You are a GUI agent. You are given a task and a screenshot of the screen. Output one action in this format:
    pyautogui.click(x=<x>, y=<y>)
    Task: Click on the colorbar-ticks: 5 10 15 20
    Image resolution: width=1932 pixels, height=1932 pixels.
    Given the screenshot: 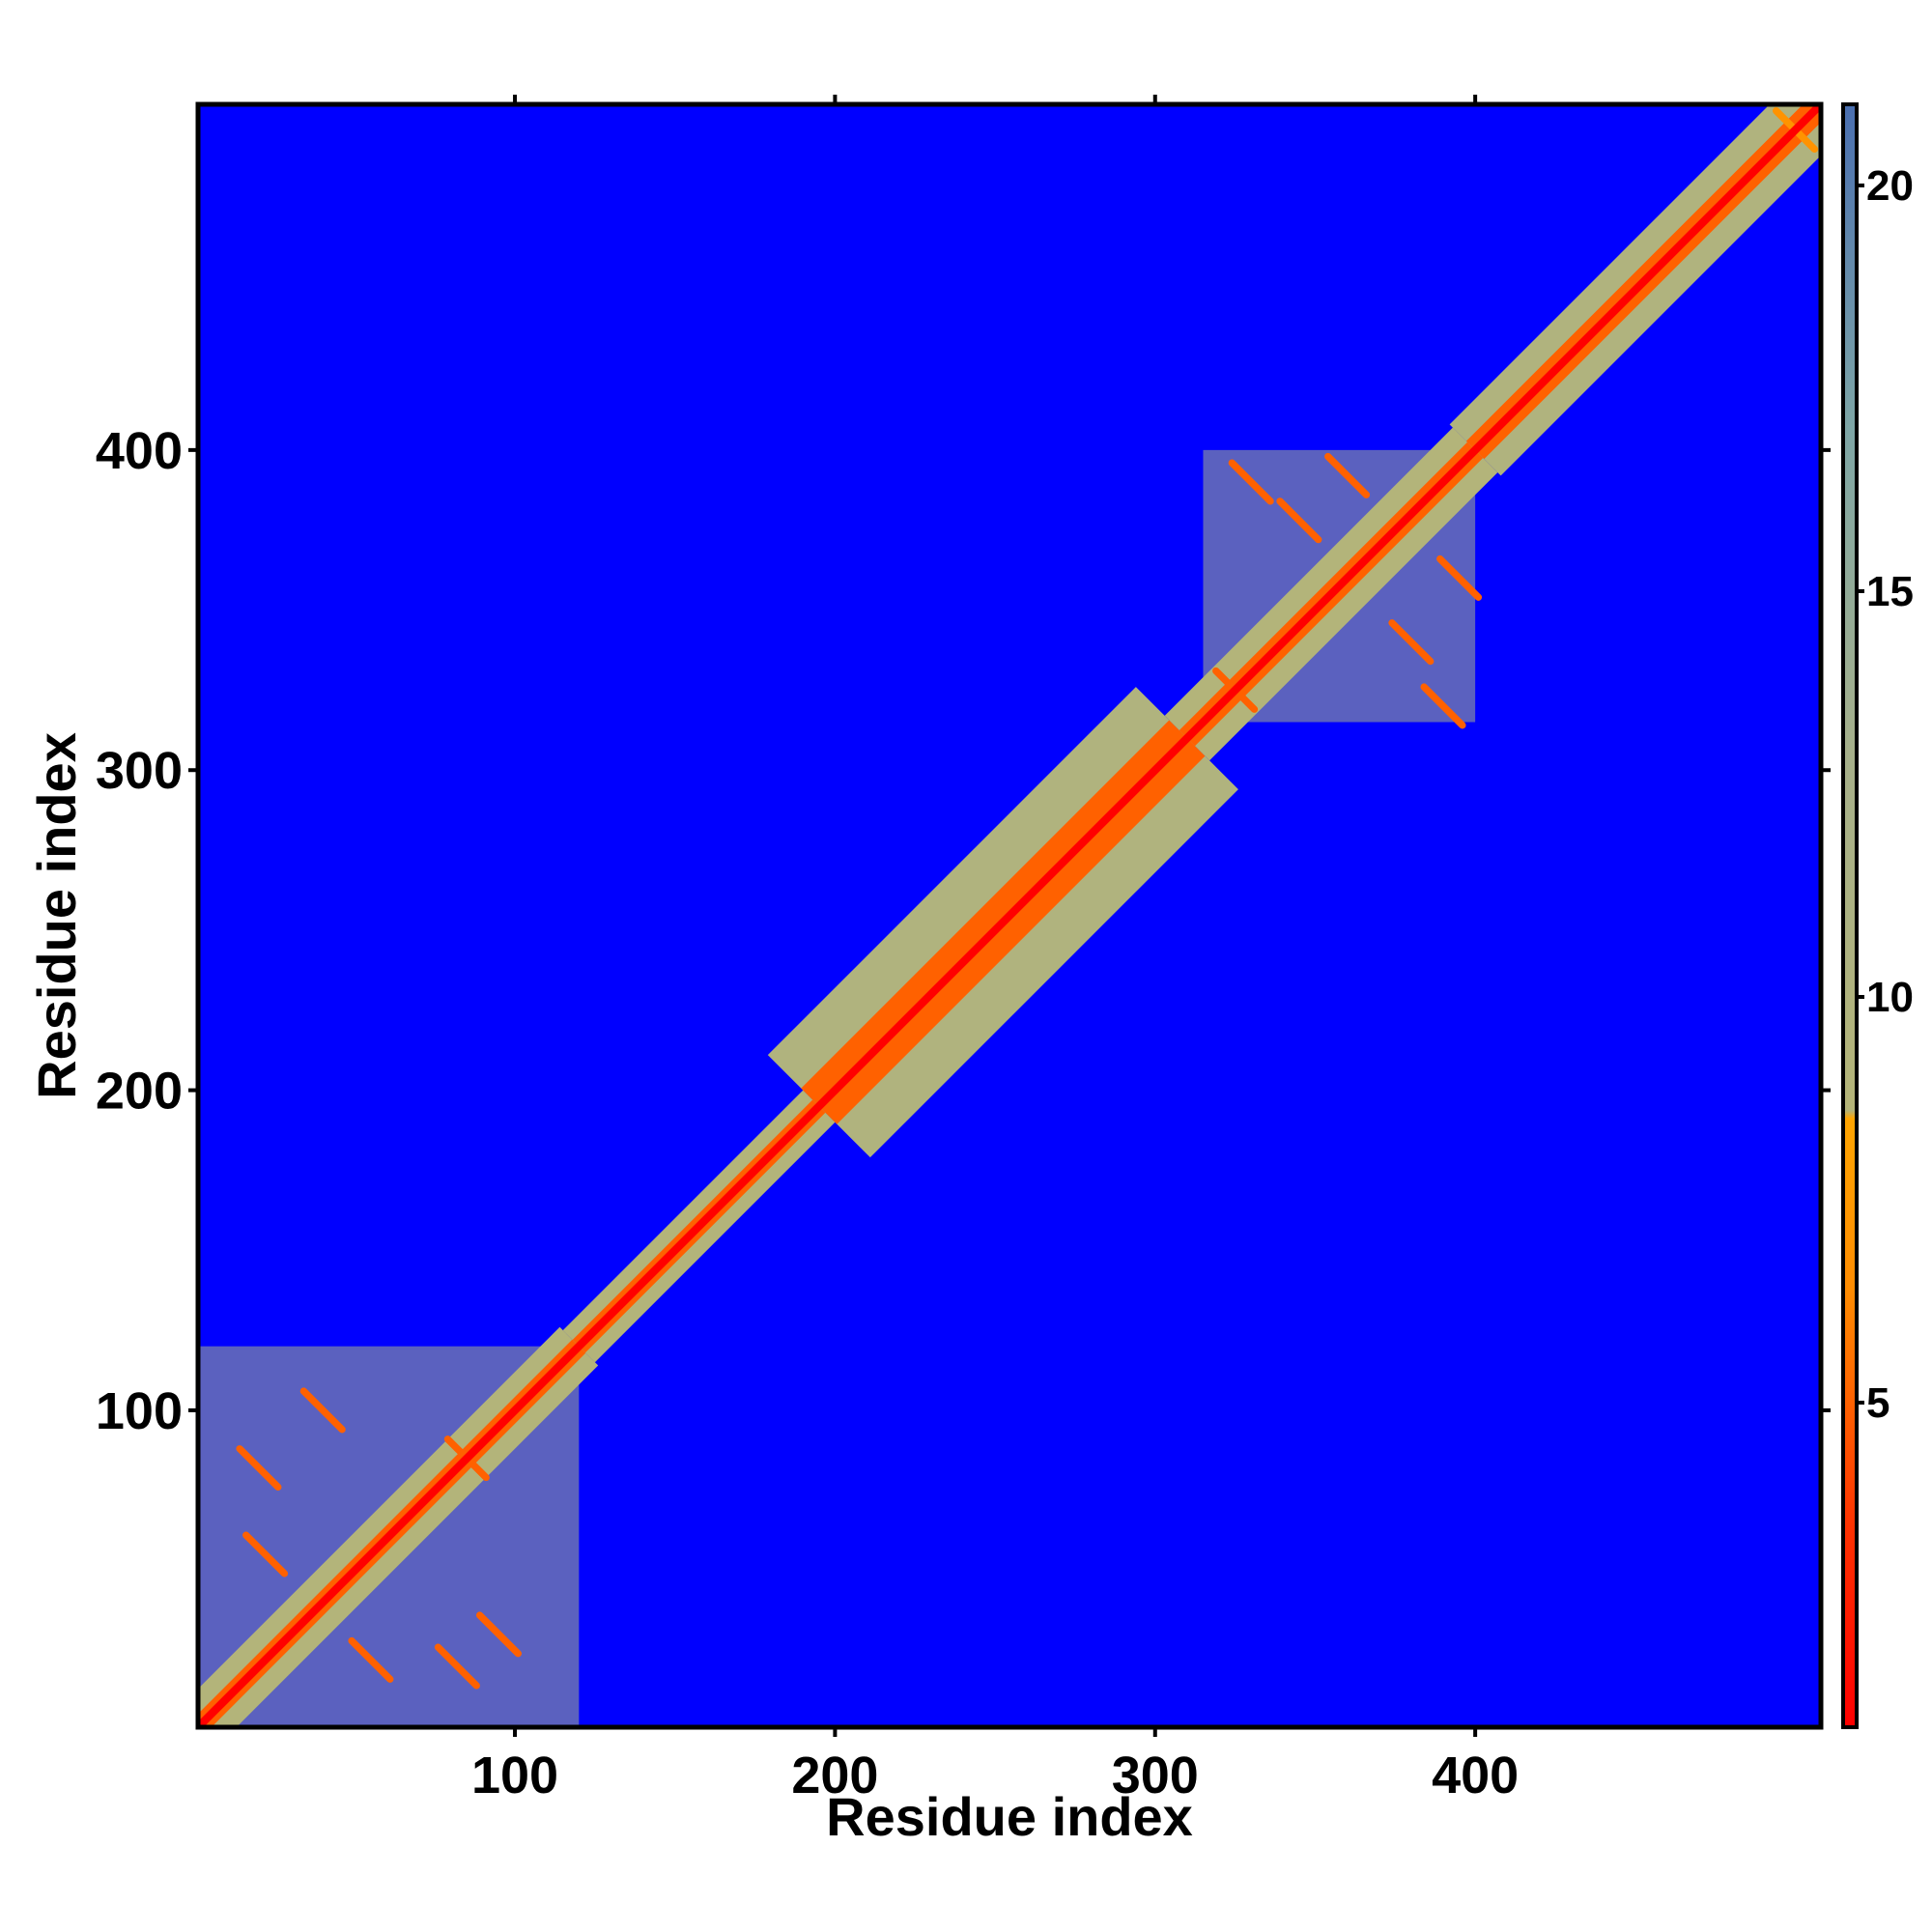 What is the action you would take?
    pyautogui.click(x=1885, y=794)
    